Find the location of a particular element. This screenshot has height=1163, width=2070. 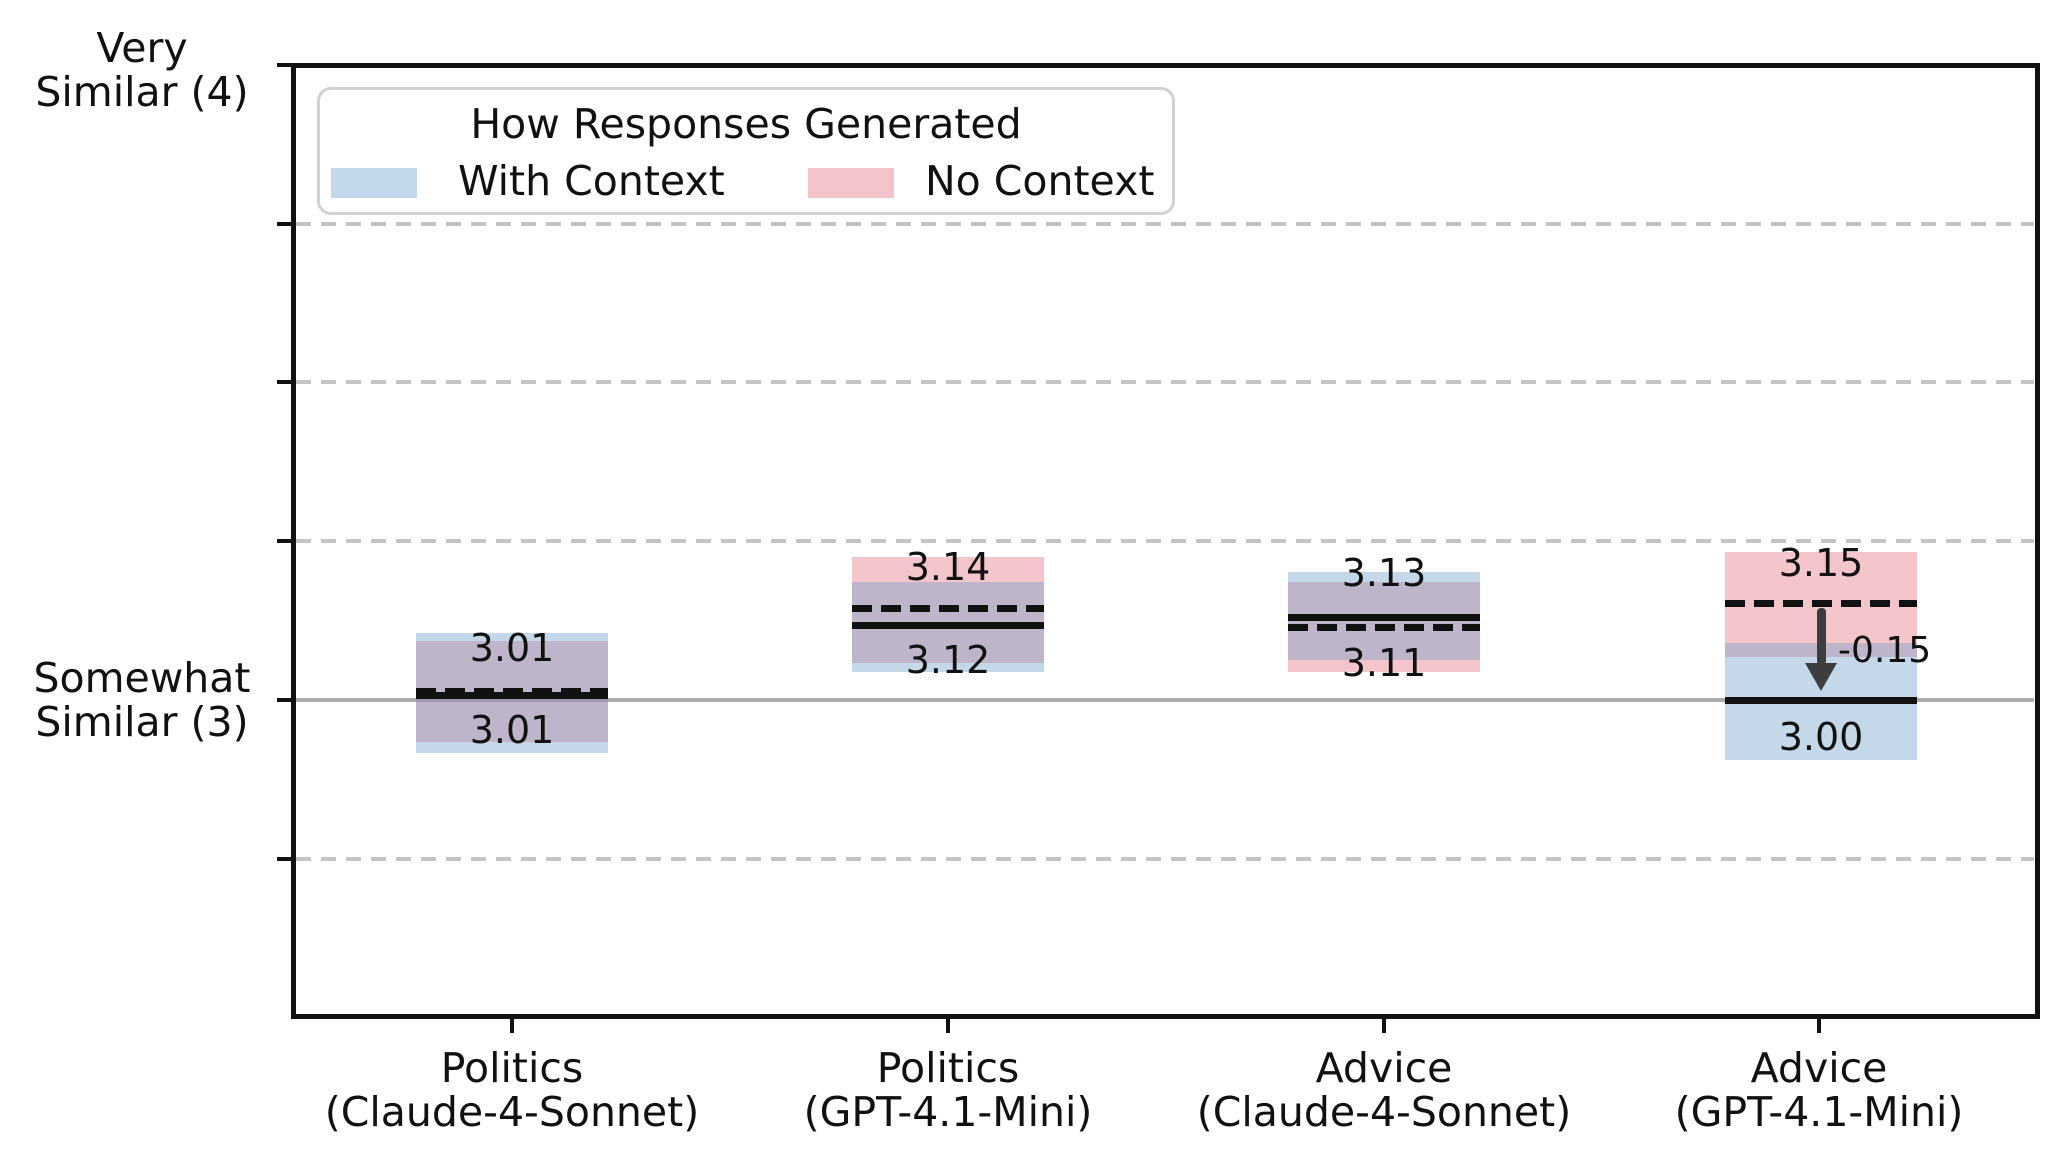

ytick-label-line: Very is located at coordinates (142, 48).